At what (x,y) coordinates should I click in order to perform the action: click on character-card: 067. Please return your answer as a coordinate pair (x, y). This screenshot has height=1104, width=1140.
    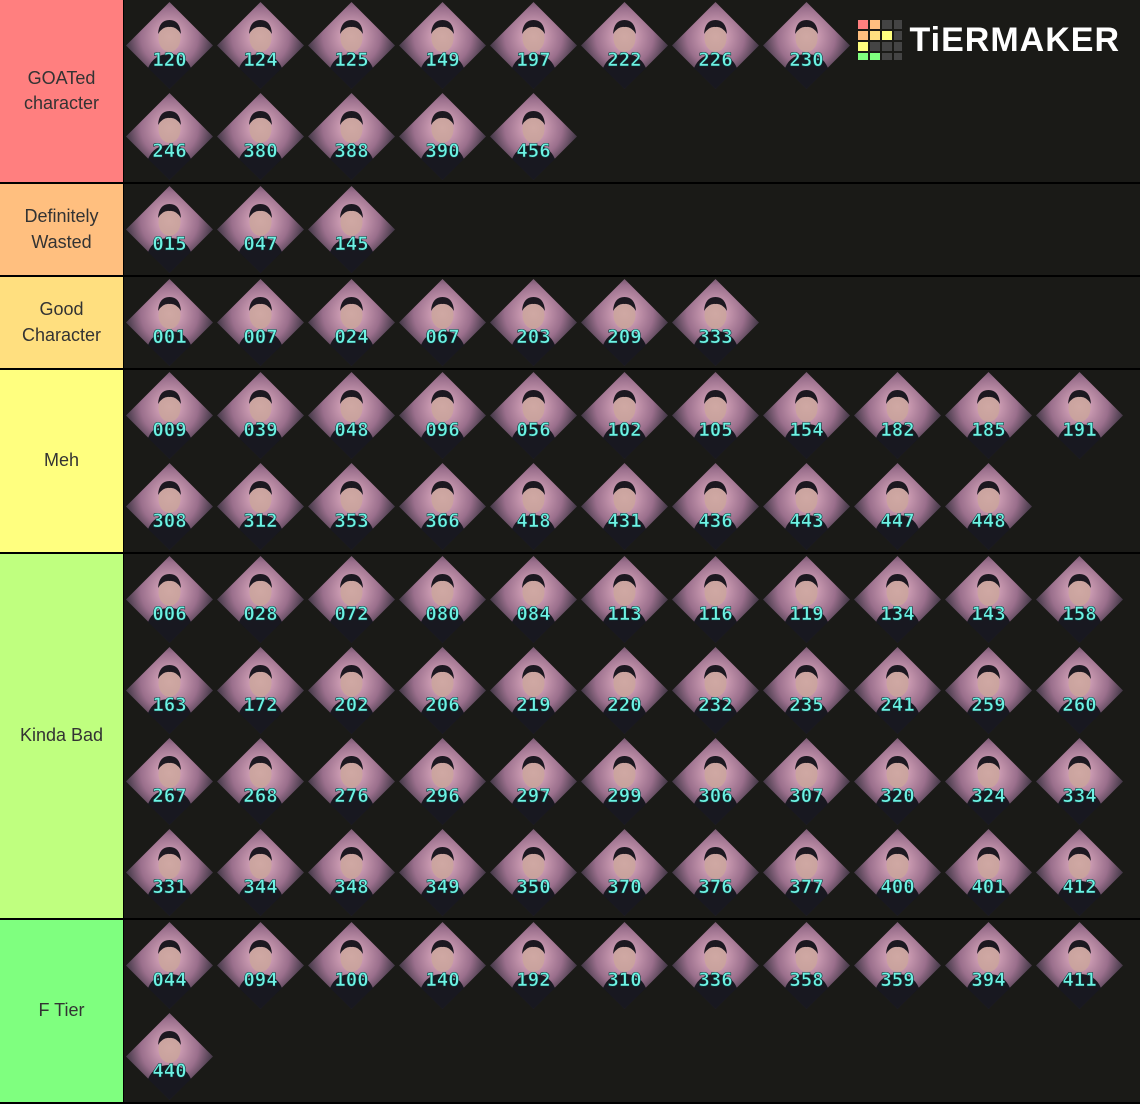
    Looking at the image, I should click on (442, 322).